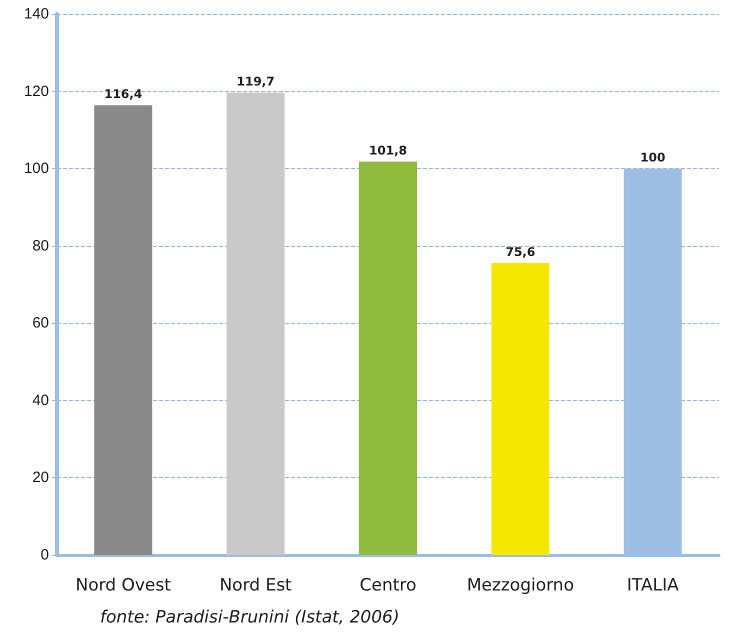 The height and width of the screenshot is (637, 733). I want to click on x-tick-label: Nord Ovest, so click(123, 586).